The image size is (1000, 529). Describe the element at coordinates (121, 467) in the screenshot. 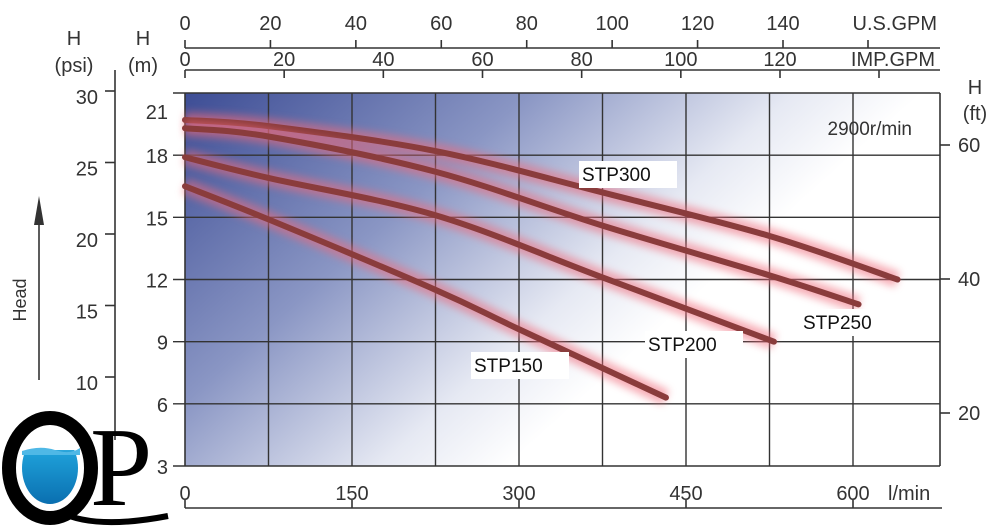

I see `svg-text: P` at that location.